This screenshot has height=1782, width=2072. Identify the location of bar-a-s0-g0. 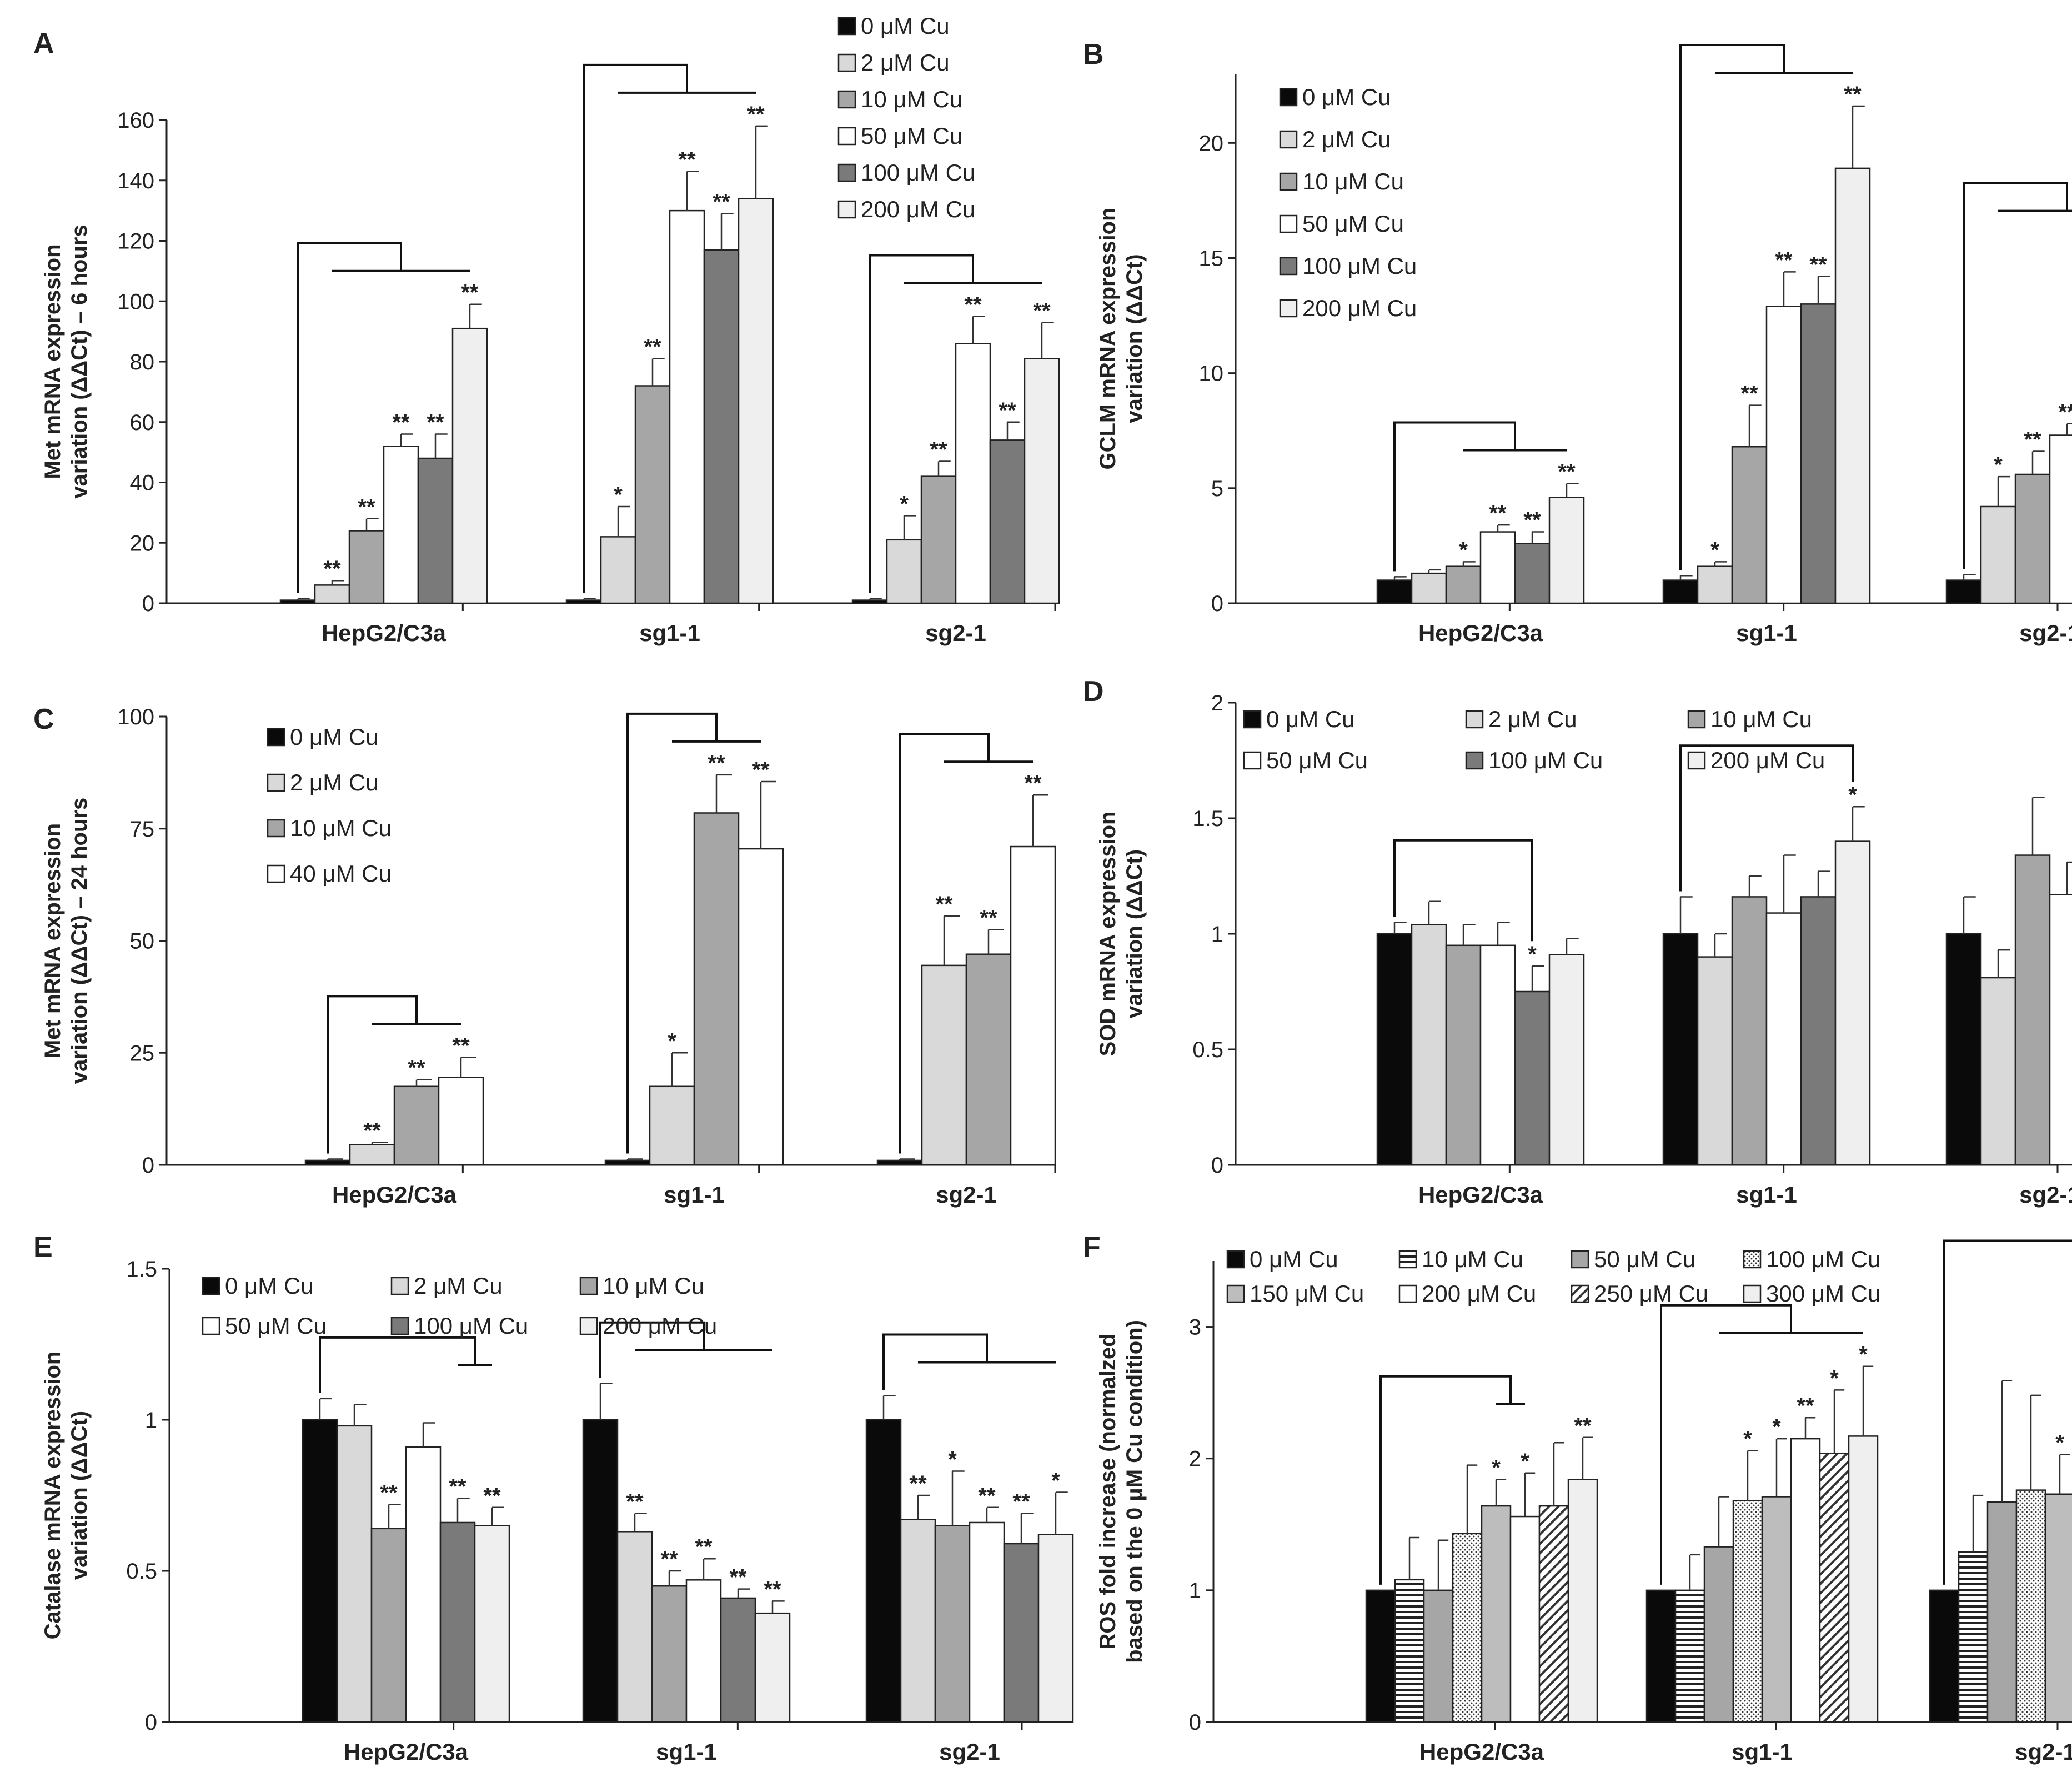
(297, 601).